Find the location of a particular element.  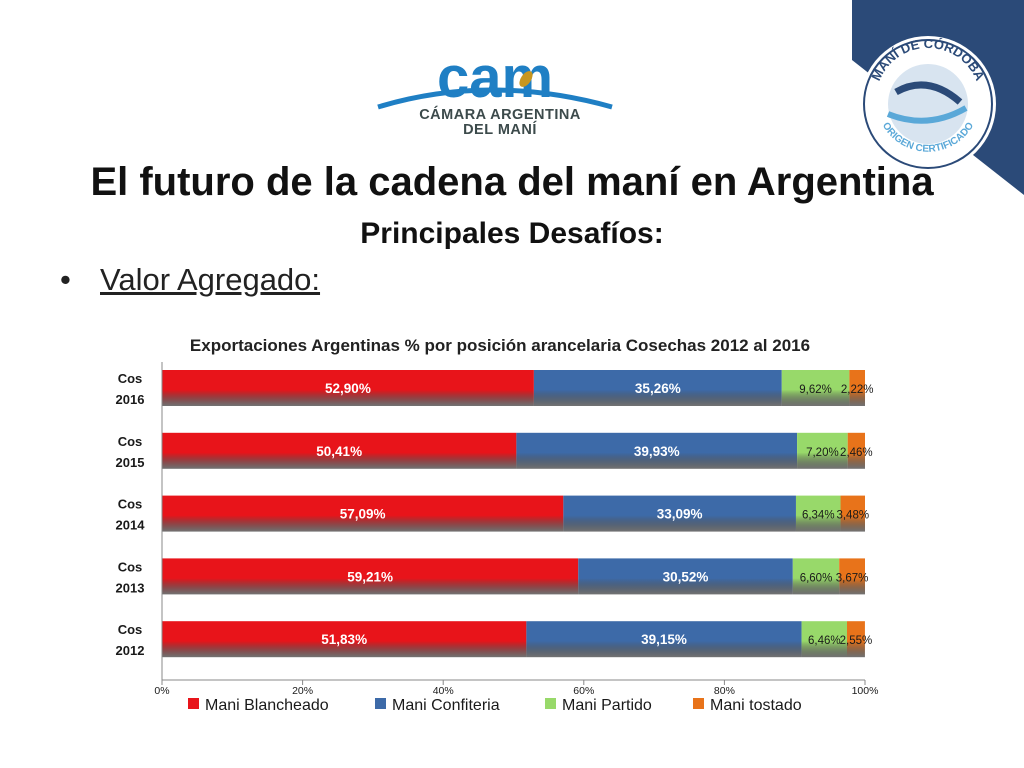

x-tick-label: 100% is located at coordinates (865, 691).